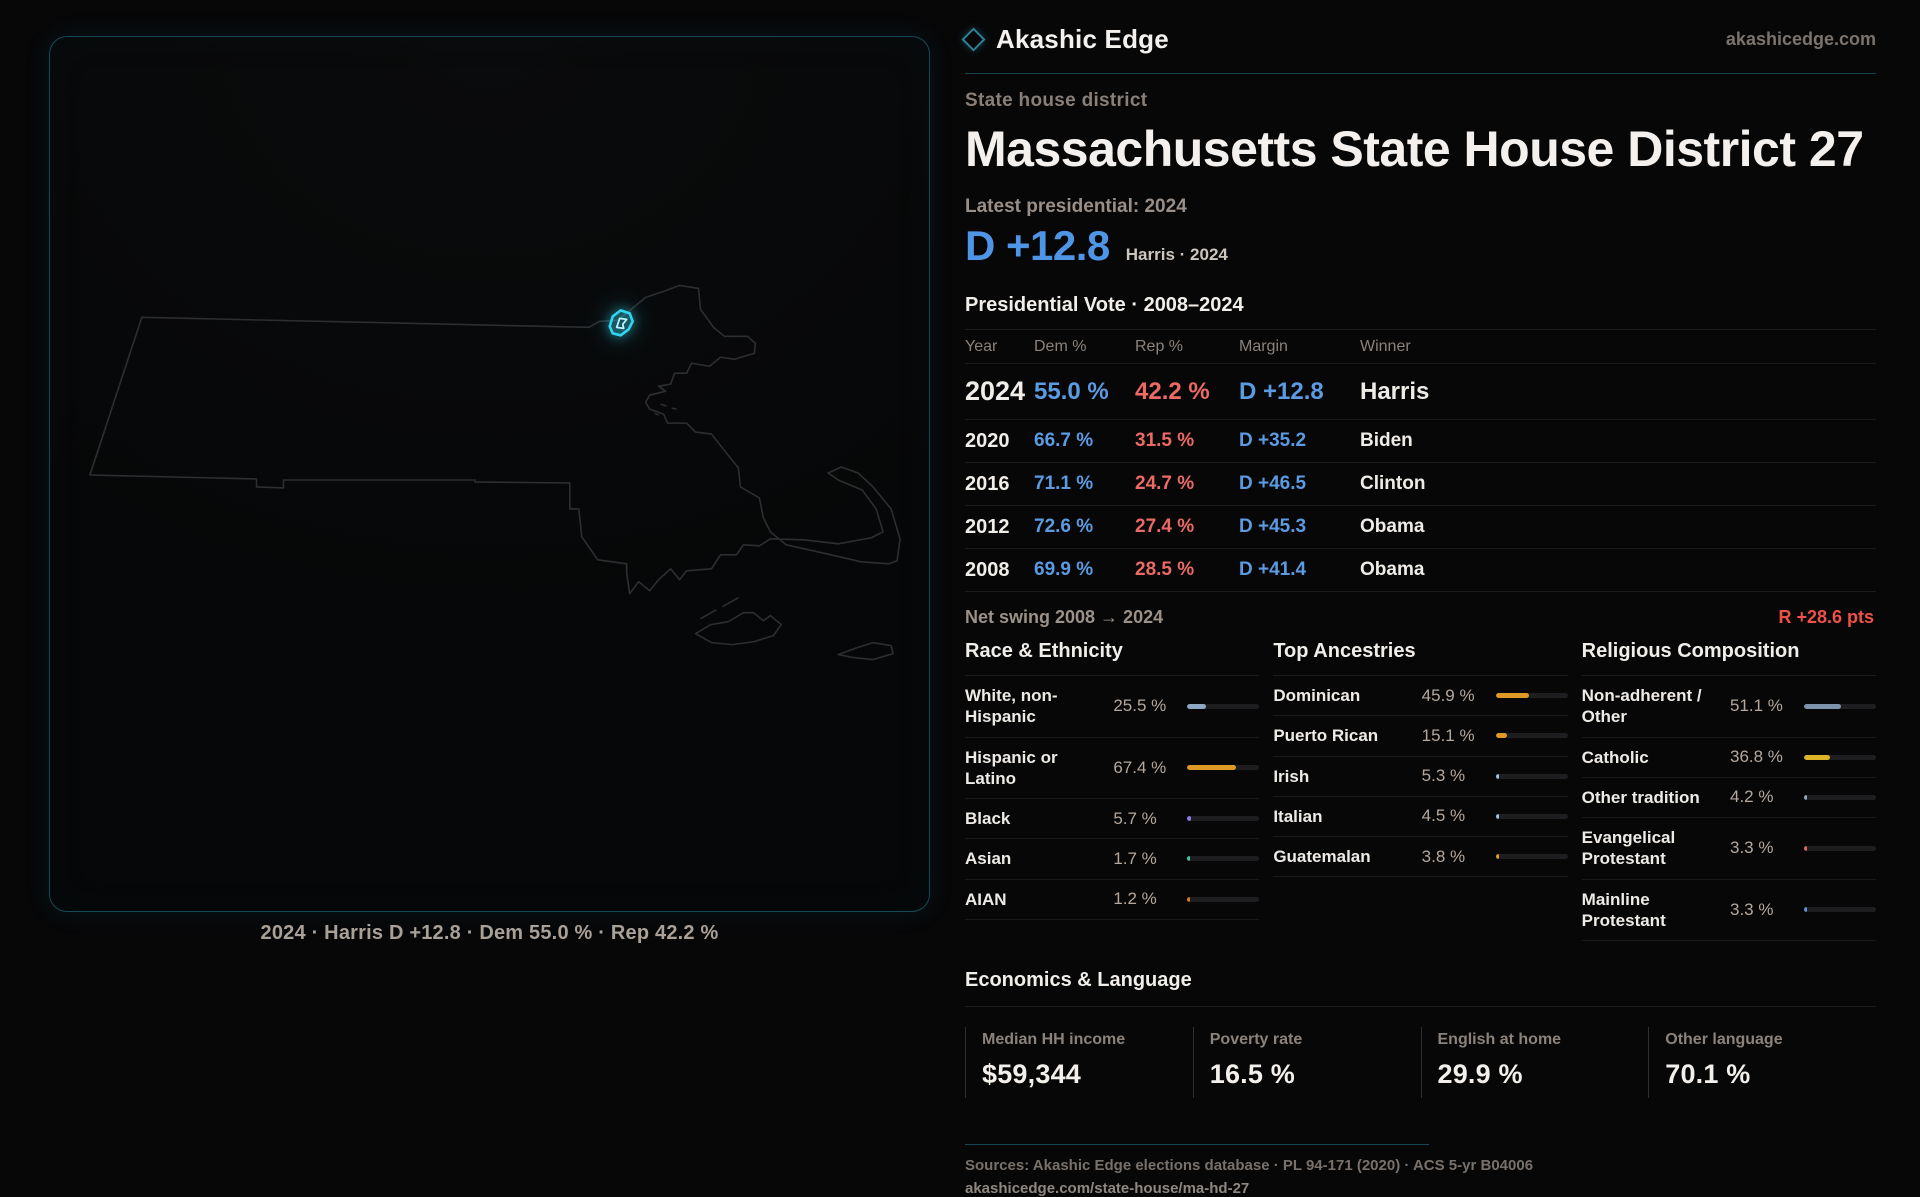 This screenshot has width=1920, height=1197. Describe the element at coordinates (1082, 39) in the screenshot. I see `brand-name: Akashic Edge` at that location.